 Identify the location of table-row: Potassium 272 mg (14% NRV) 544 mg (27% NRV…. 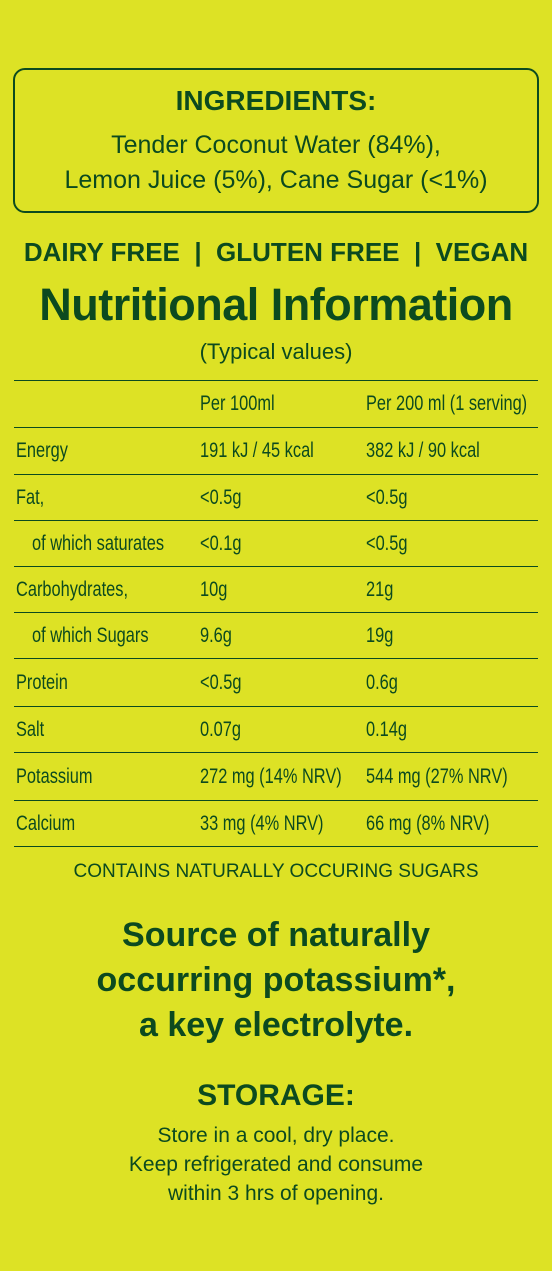
(276, 776).